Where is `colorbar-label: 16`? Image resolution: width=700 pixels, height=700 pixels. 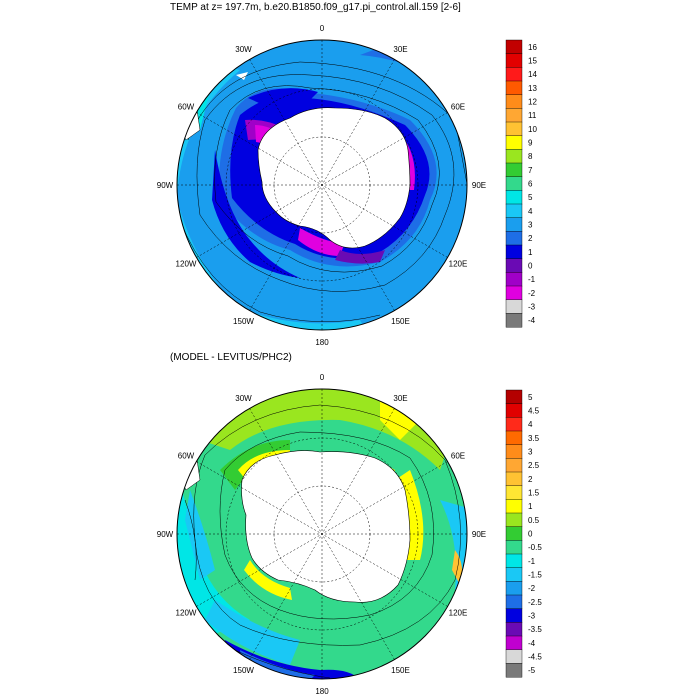
colorbar-label: 16 is located at coordinates (532, 47).